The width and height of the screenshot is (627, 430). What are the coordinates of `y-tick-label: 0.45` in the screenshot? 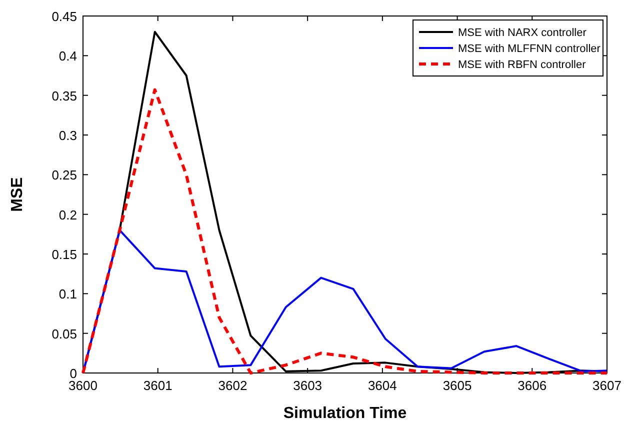 It's located at (64, 16).